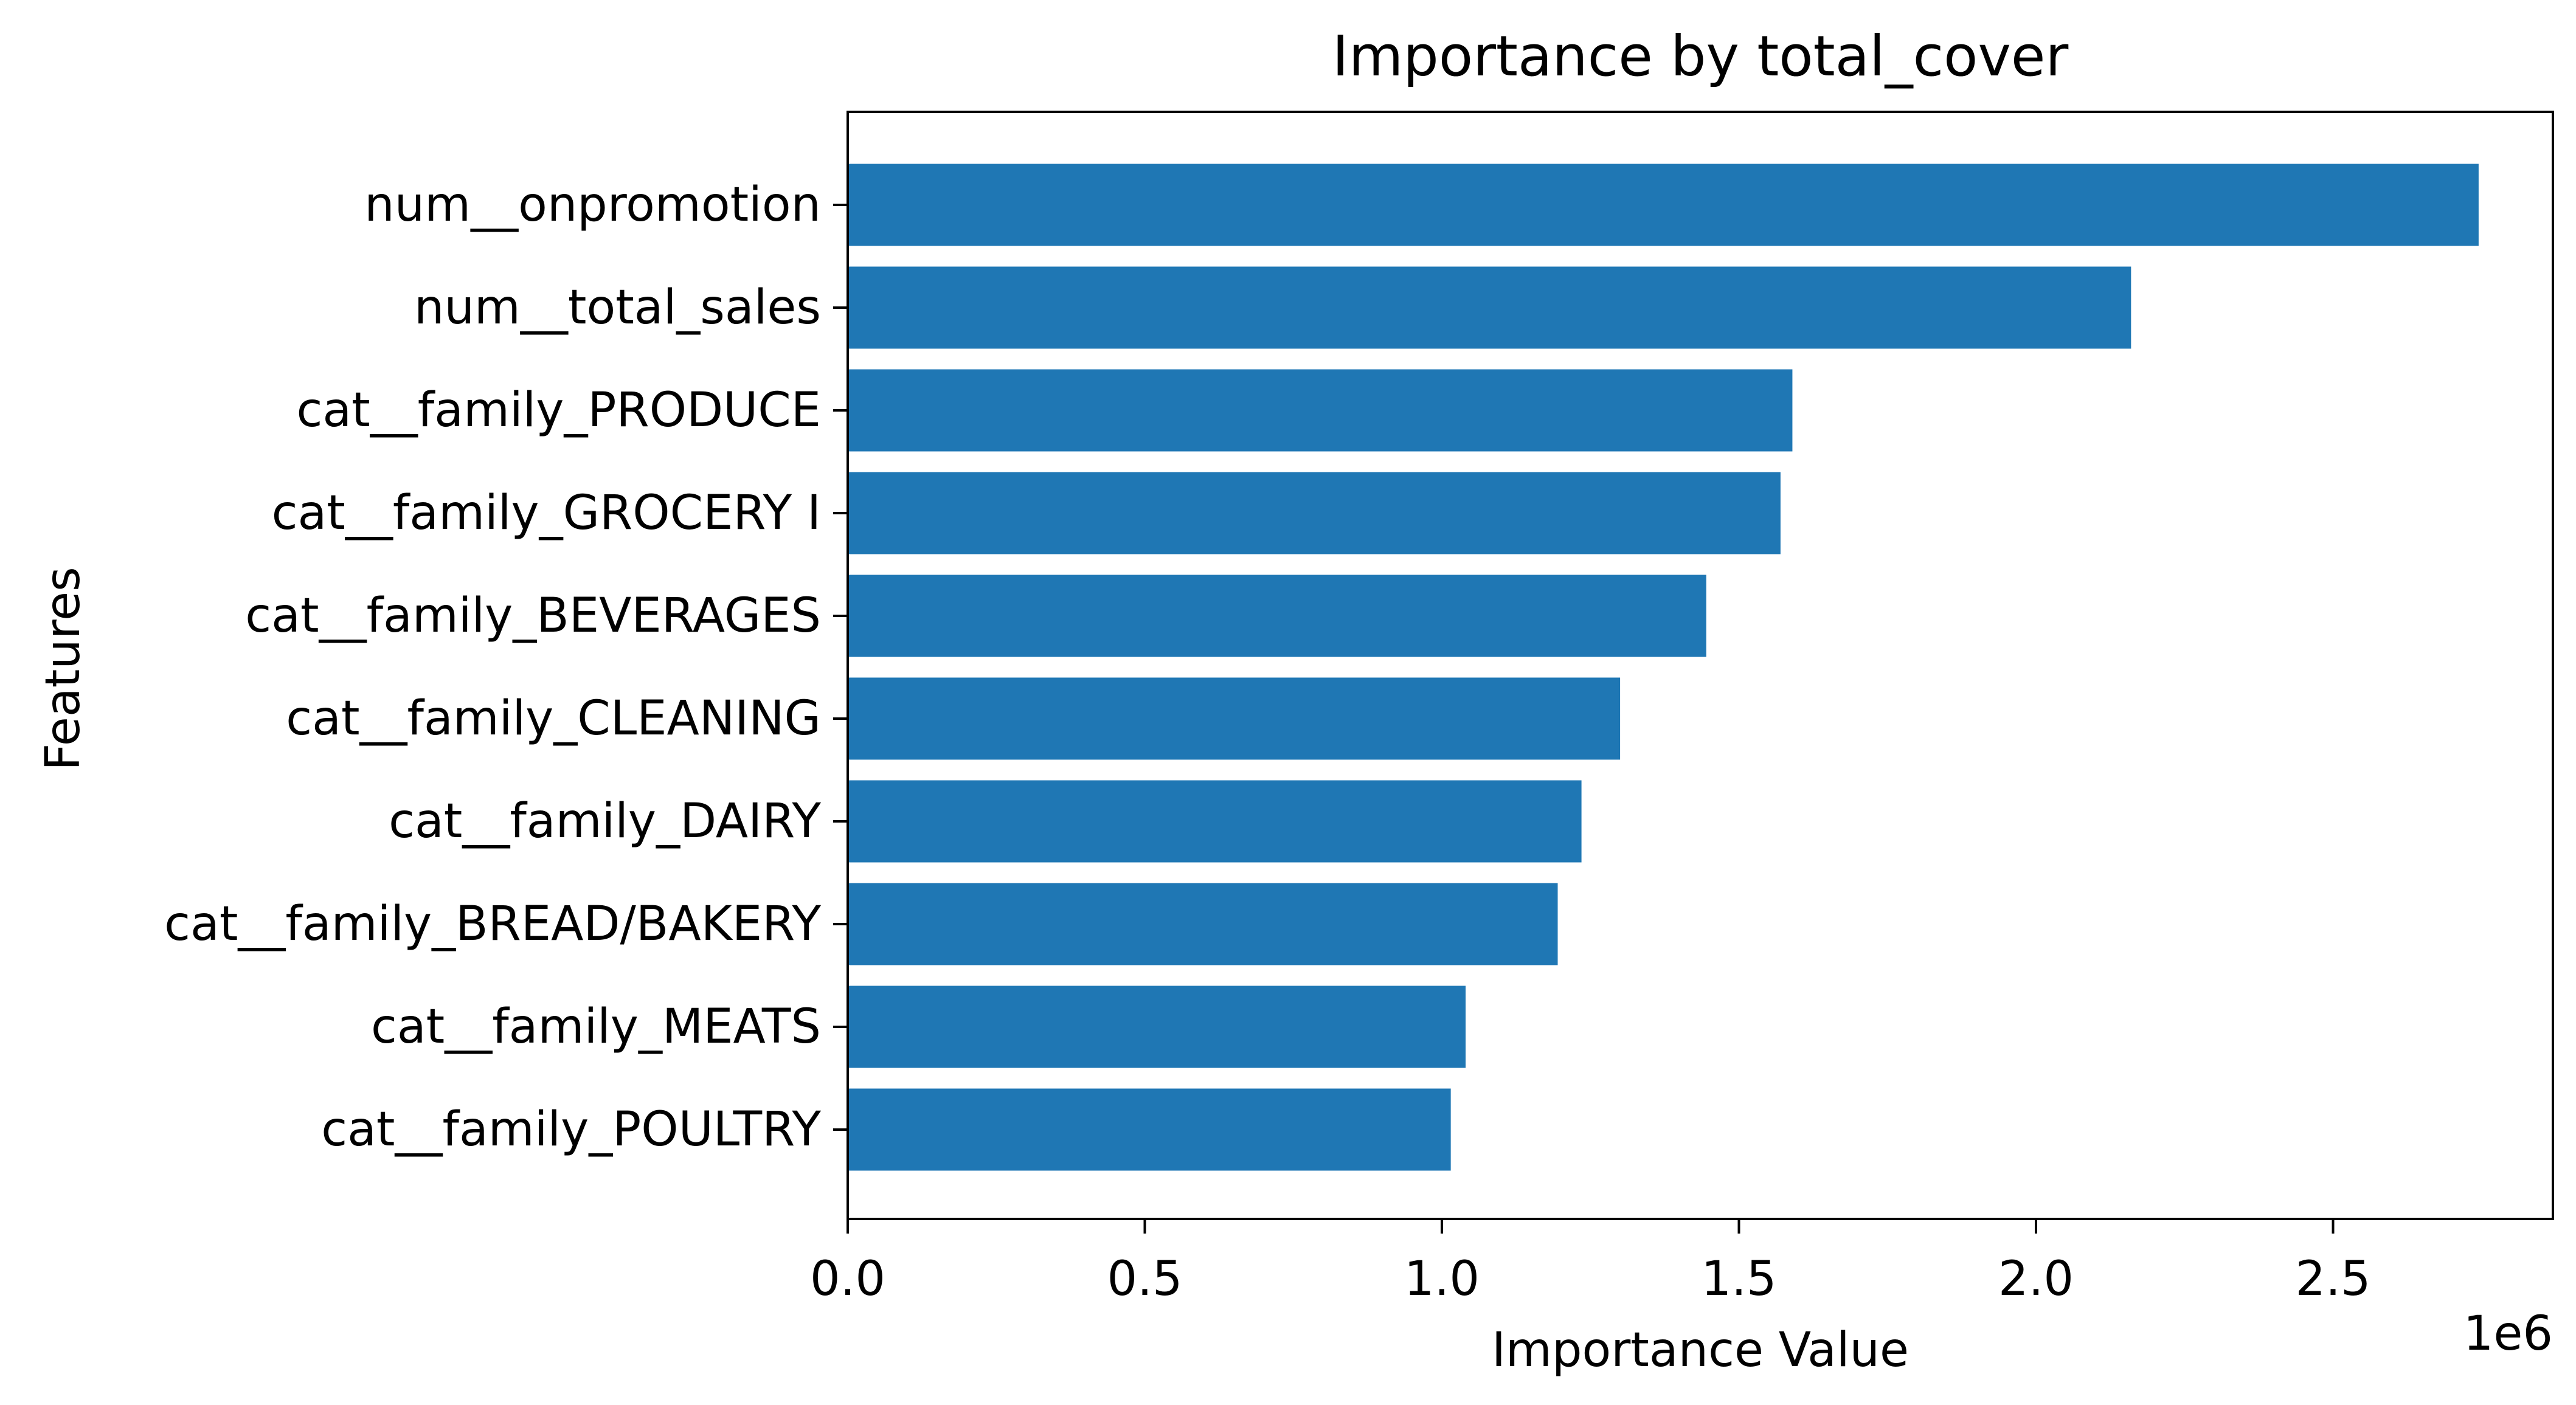 The image size is (2576, 1405). Describe the element at coordinates (1738, 1279) in the screenshot. I see `x-tick-label: 1.5` at that location.